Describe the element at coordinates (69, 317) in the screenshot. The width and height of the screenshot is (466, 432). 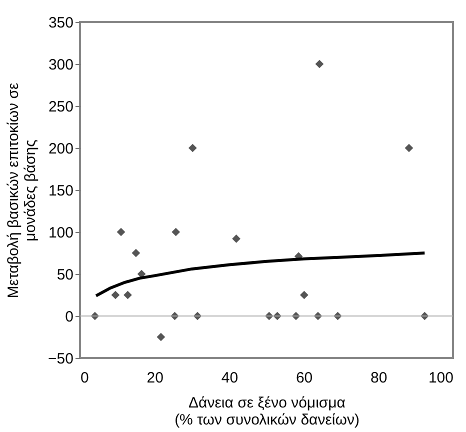
I see `y-tick-label: 0` at that location.